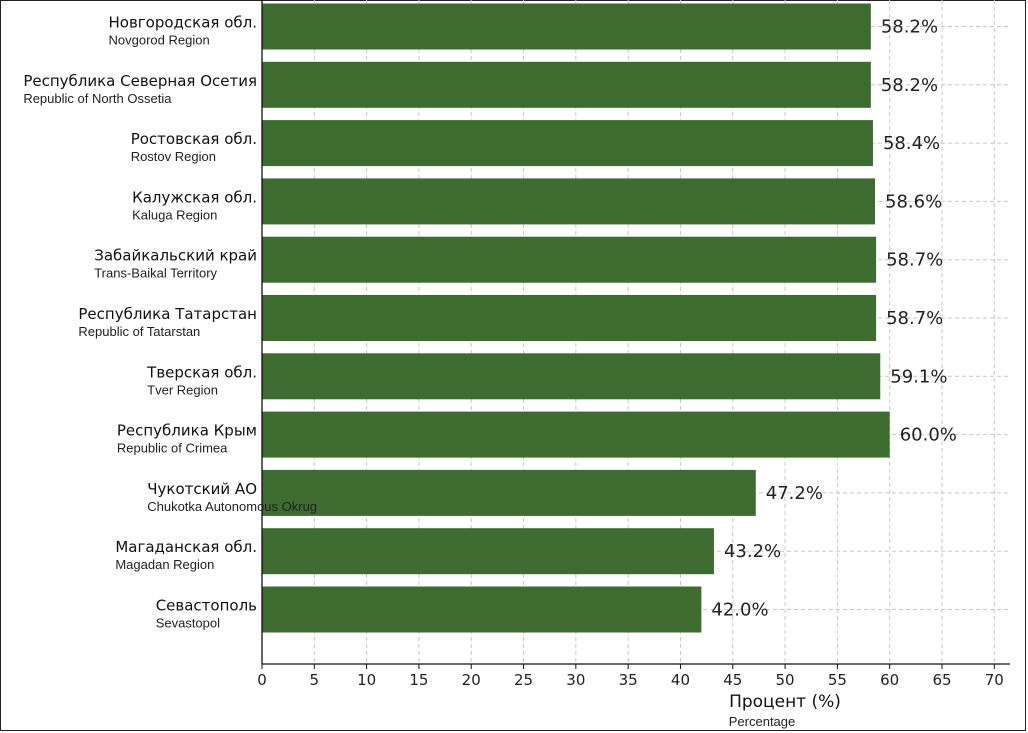 The image size is (1028, 733). I want to click on category-label-ru: Калужская обл., so click(194, 197).